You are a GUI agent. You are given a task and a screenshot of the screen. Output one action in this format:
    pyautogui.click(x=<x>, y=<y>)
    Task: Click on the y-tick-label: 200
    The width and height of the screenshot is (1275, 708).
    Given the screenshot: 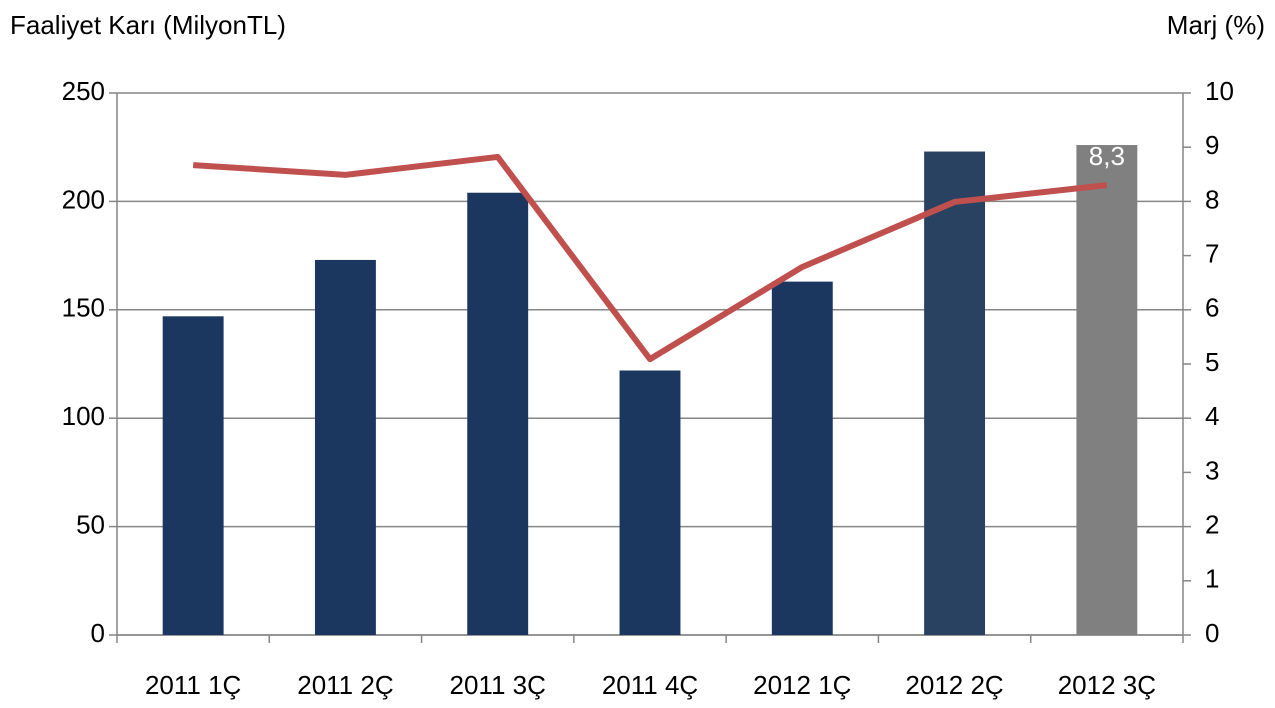 What is the action you would take?
    pyautogui.click(x=83, y=199)
    